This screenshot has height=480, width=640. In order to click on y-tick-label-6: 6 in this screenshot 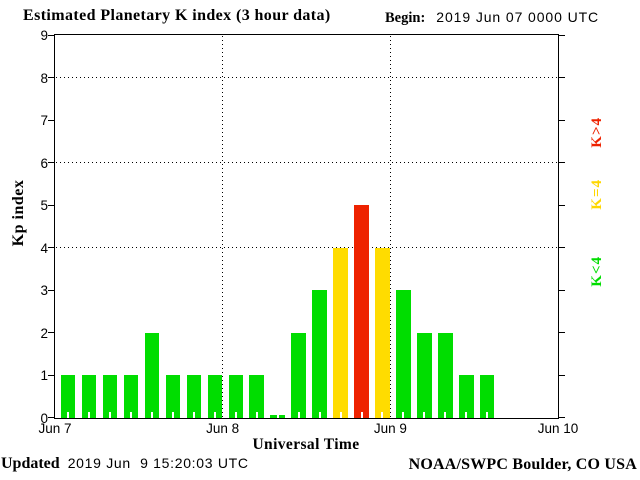, I will do `click(44, 163)`.